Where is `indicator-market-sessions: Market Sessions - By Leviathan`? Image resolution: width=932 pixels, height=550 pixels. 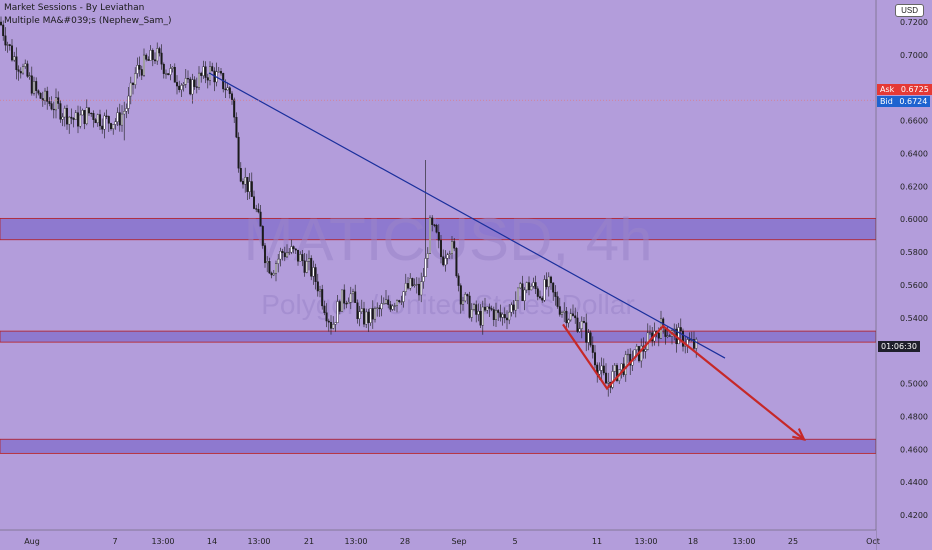
indicator-market-sessions: Market Sessions - By Leviathan is located at coordinates (74, 8).